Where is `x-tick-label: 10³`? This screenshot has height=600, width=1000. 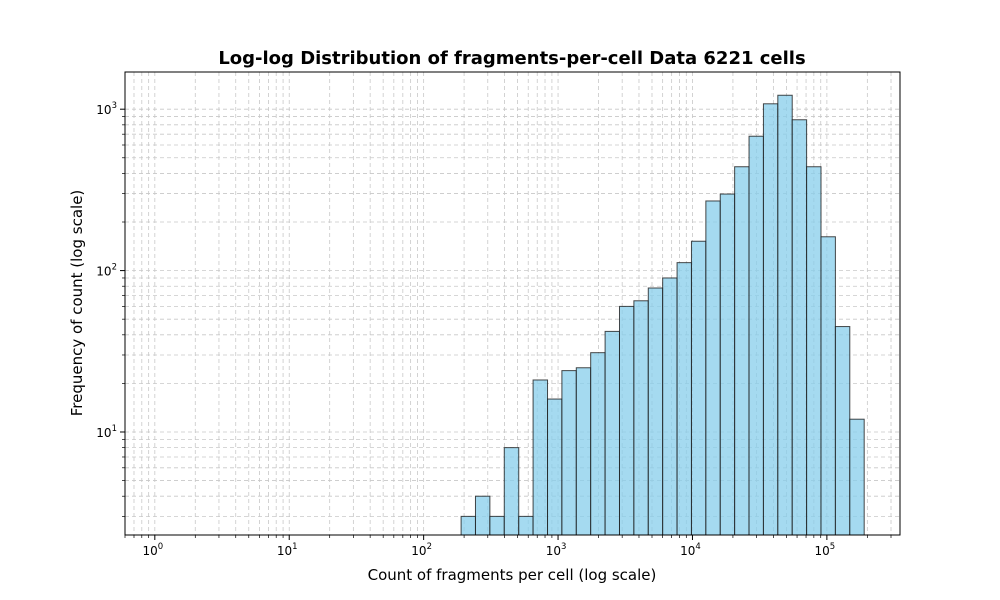
x-tick-label: 10³ is located at coordinates (556, 550).